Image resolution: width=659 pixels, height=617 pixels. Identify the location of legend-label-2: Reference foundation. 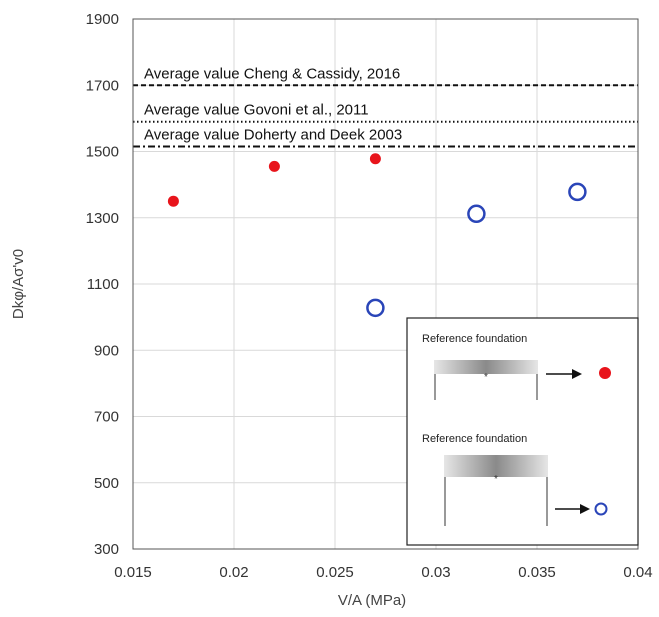
(474, 439).